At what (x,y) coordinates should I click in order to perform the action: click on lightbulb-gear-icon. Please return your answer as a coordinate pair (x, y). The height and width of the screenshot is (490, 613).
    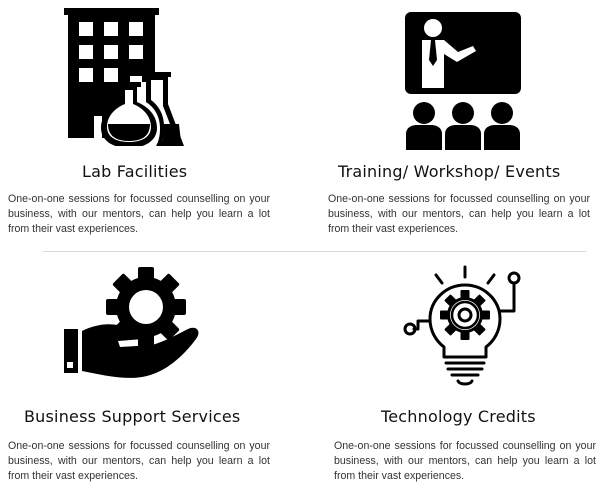
    Looking at the image, I should click on (462, 325).